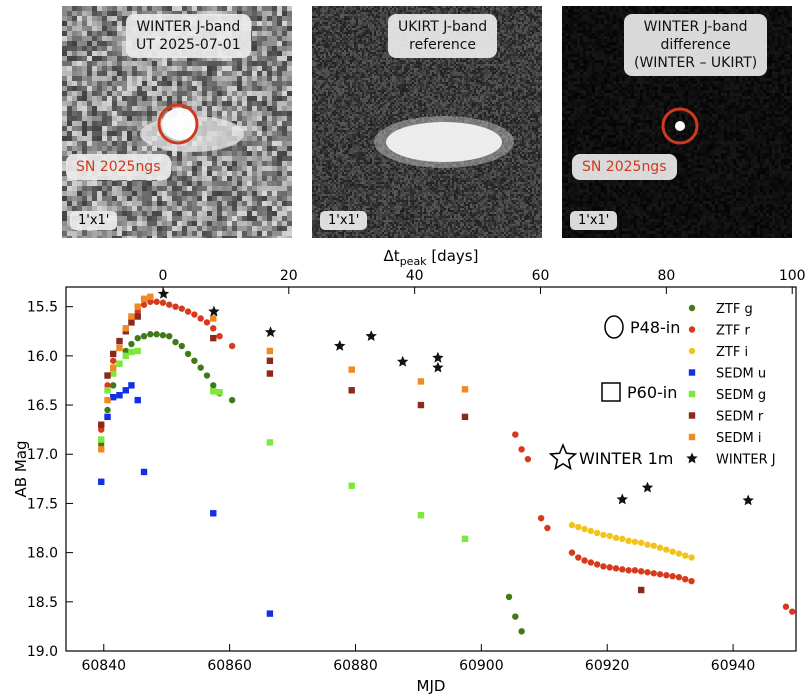  I want to click on panel-ukirt-reference: UKIRT J-band reference 1'x1', so click(427, 122).